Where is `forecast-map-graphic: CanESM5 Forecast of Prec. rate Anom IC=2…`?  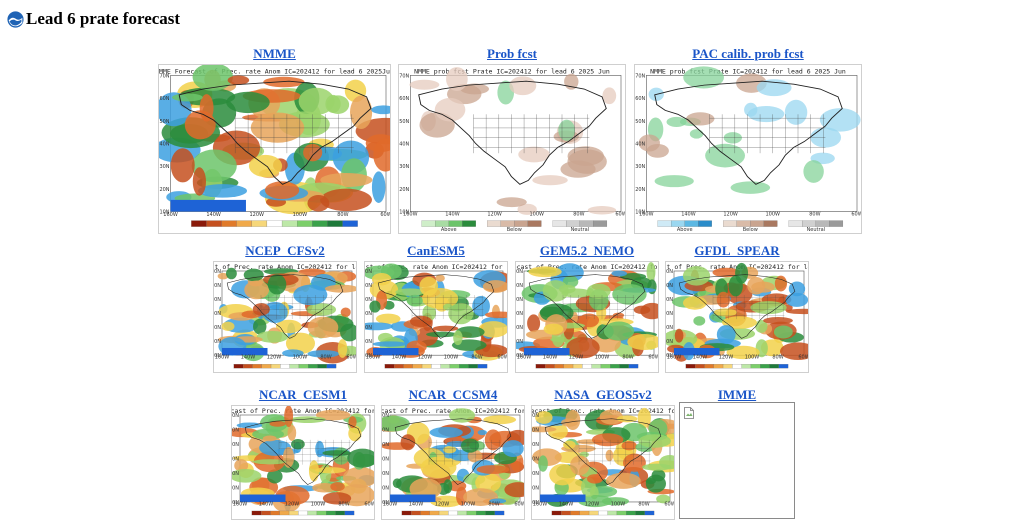 forecast-map-graphic: CanESM5 Forecast of Prec. rate Anom IC=2… is located at coordinates (436, 316).